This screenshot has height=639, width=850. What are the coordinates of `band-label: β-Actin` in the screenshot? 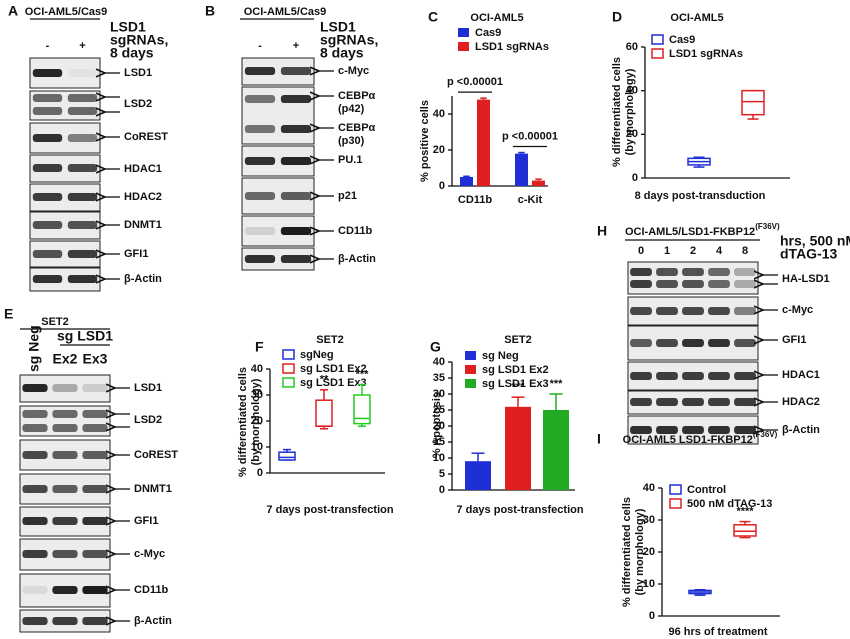 It's located at (801, 430).